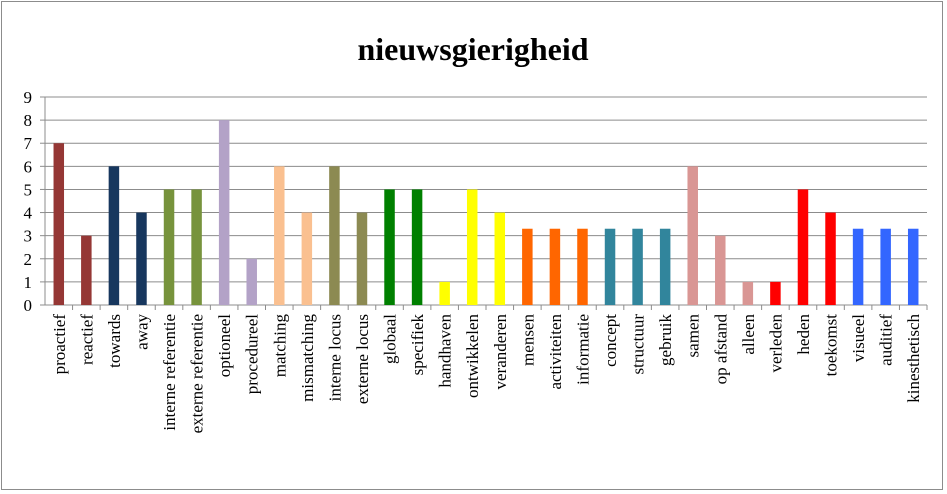 The width and height of the screenshot is (947, 494). I want to click on bar-alleen, so click(748, 293).